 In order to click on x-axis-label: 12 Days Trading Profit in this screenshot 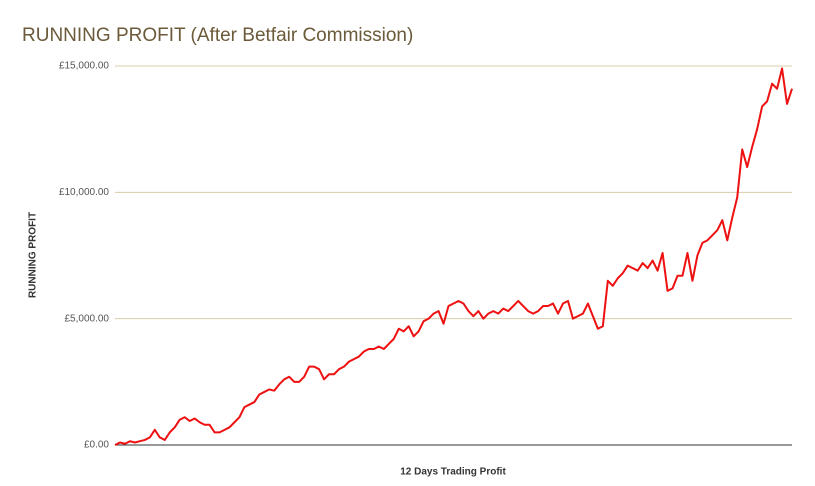, I will do `click(453, 472)`.